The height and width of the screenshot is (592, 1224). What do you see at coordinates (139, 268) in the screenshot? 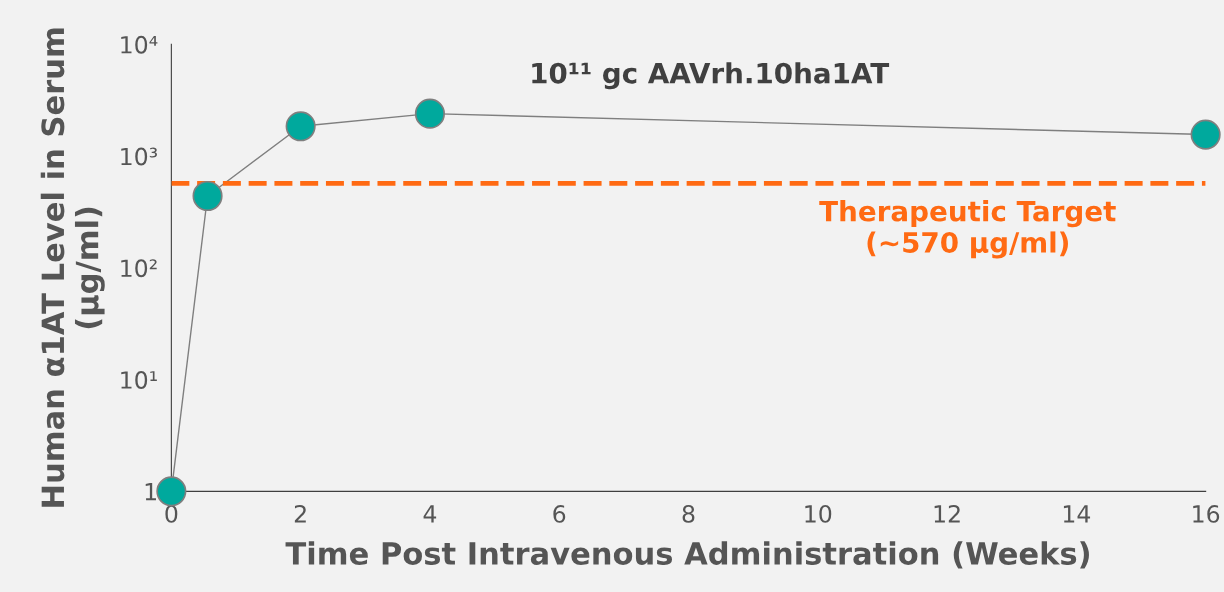
I see `y-tick-label: 10²` at bounding box center [139, 268].